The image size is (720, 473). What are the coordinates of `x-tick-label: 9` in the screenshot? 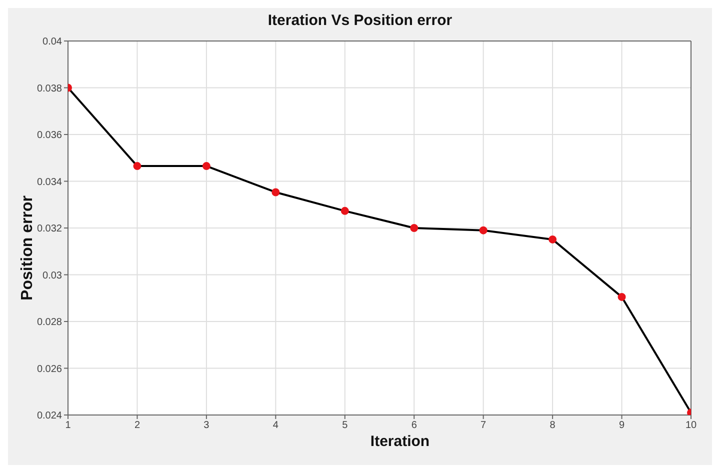 It's located at (621, 426).